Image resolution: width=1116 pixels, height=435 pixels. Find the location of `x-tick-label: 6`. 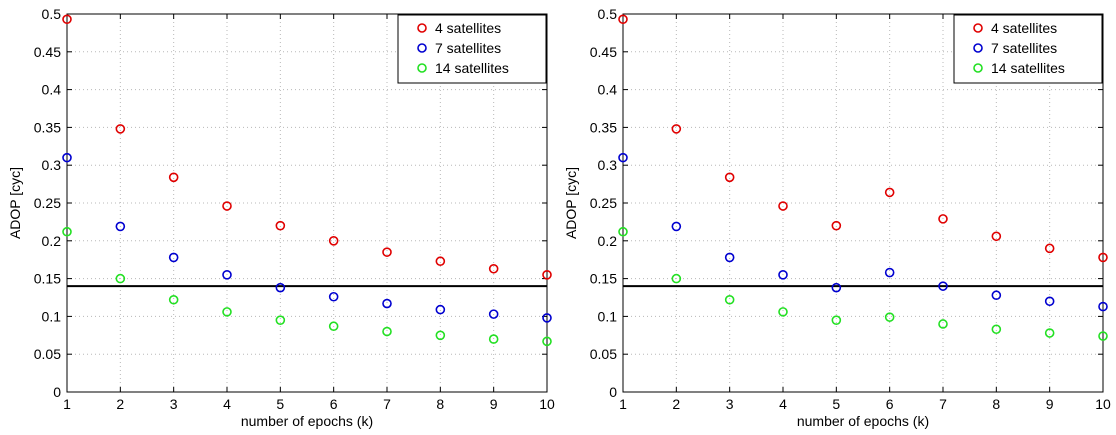

x-tick-label: 6 is located at coordinates (334, 404).